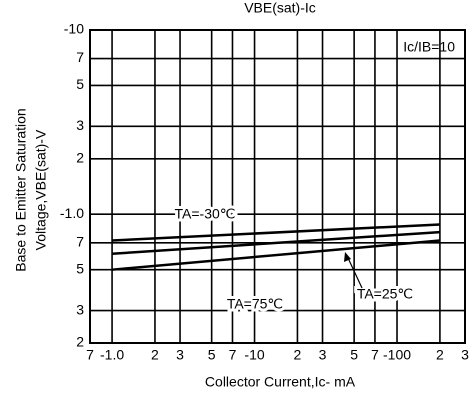 Image resolution: width=473 pixels, height=401 pixels. Describe the element at coordinates (112, 355) in the screenshot. I see `x-tick-label: -1.0` at that location.